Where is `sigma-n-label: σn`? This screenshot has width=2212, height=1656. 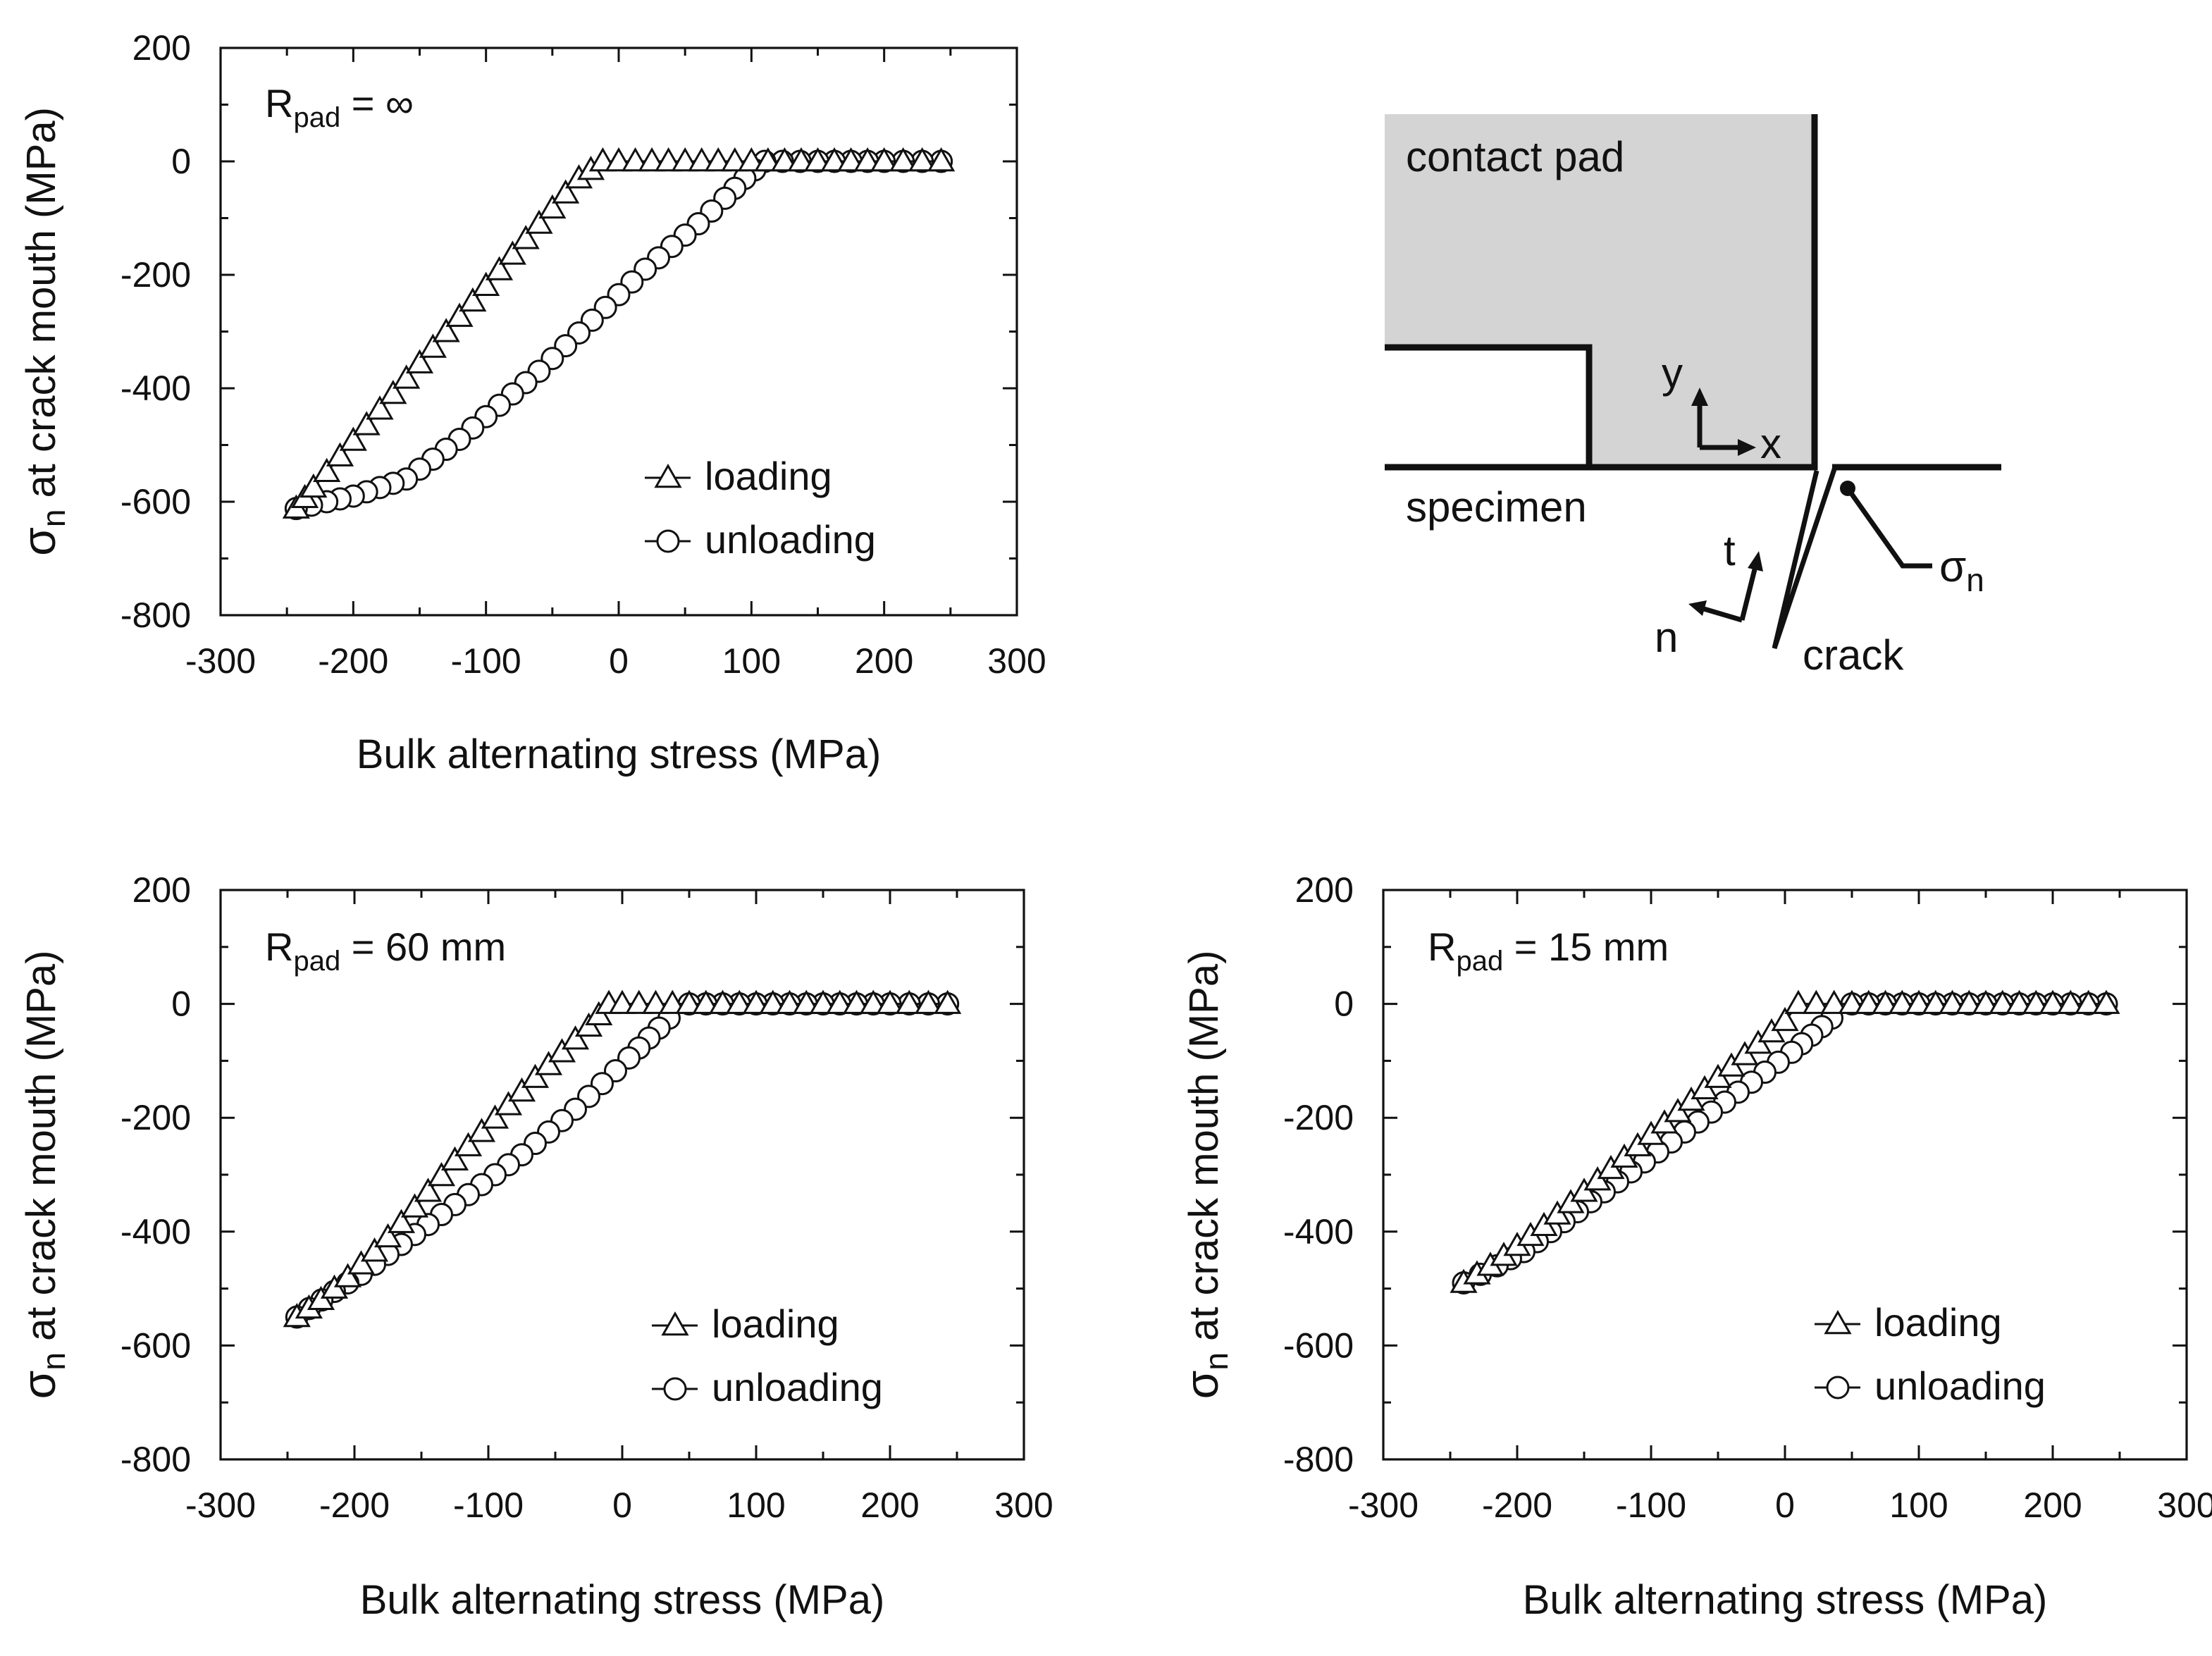
sigma-n-label: σn is located at coordinates (1961, 571).